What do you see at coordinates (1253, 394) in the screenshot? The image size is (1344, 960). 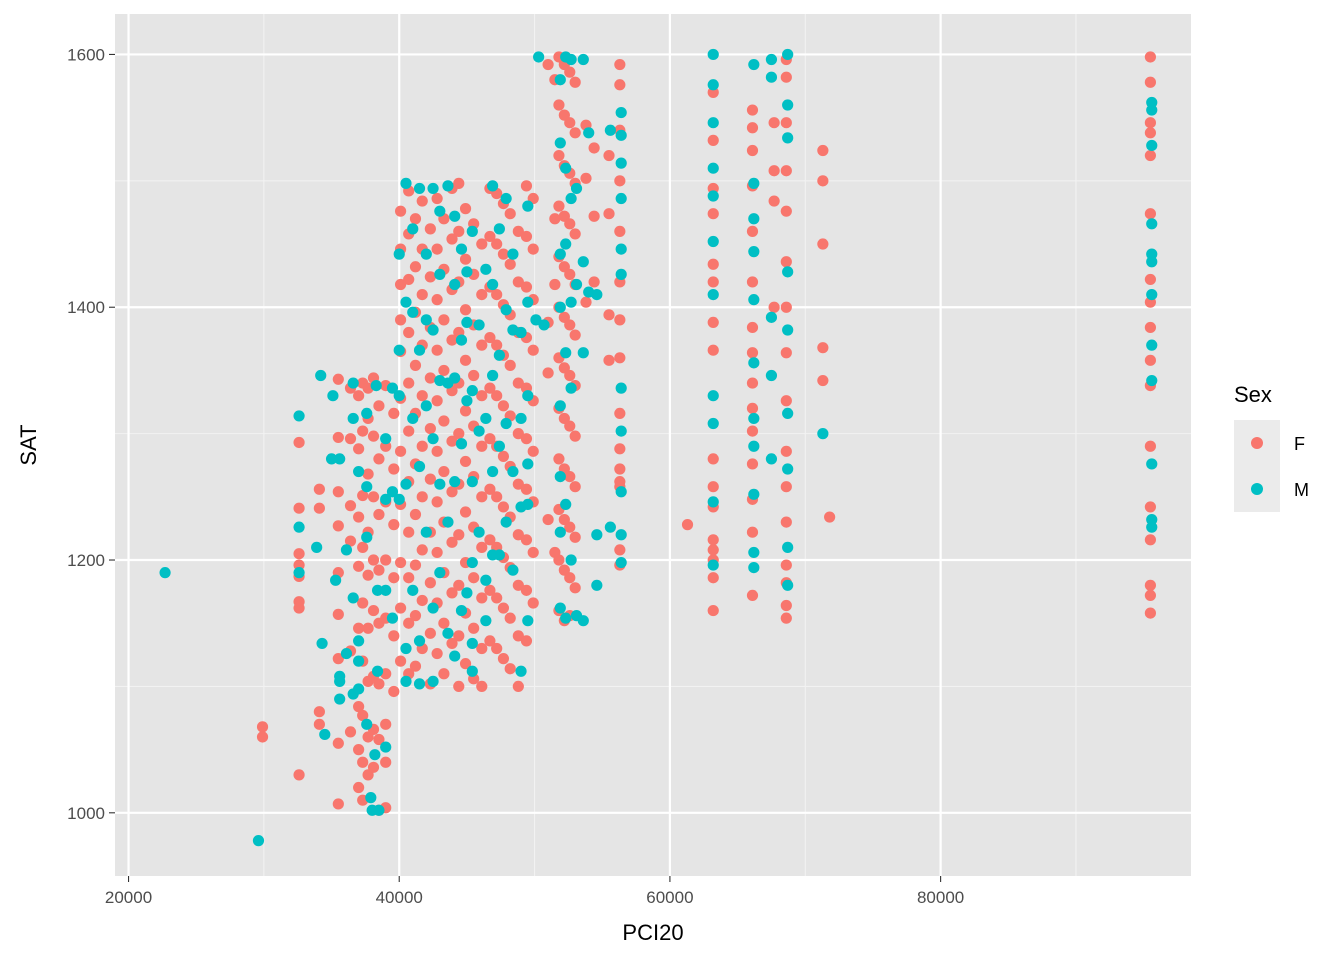 I see `legend-title: Sex` at bounding box center [1253, 394].